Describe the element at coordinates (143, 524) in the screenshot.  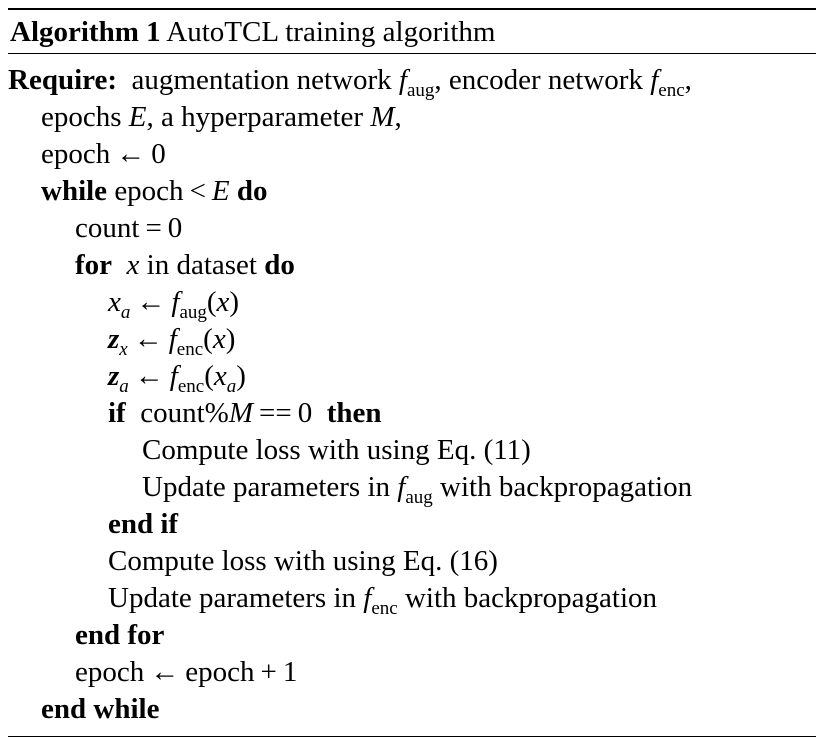
I see `end-if-keyword: end if` at that location.